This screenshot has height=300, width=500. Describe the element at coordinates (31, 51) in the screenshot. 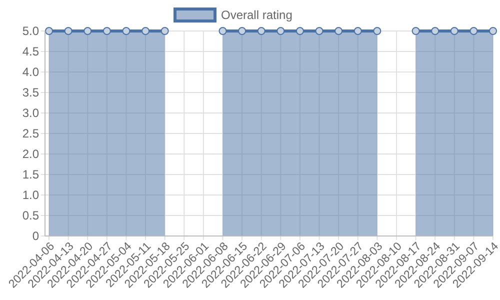

I see `y-tick-label: 4.5` at that location.